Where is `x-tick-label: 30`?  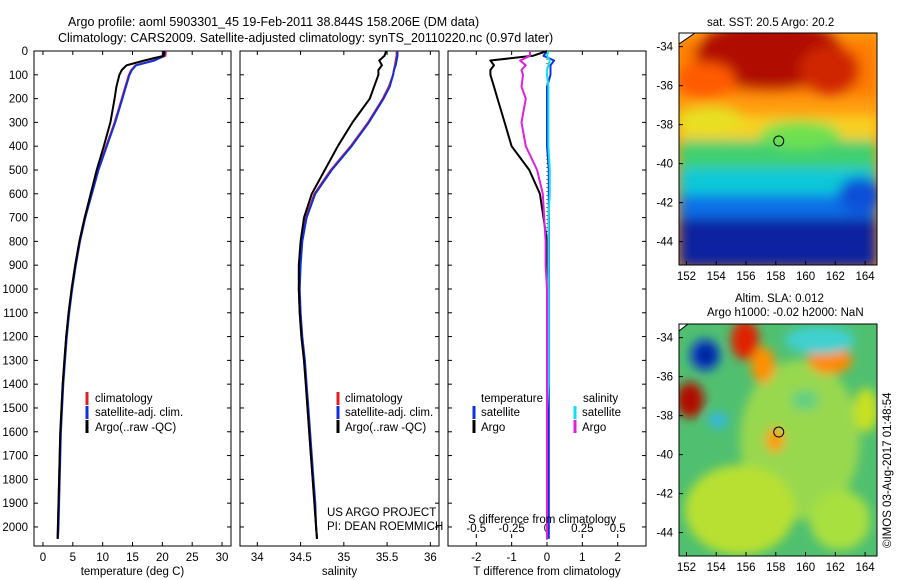 x-tick-label: 30 is located at coordinates (222, 558).